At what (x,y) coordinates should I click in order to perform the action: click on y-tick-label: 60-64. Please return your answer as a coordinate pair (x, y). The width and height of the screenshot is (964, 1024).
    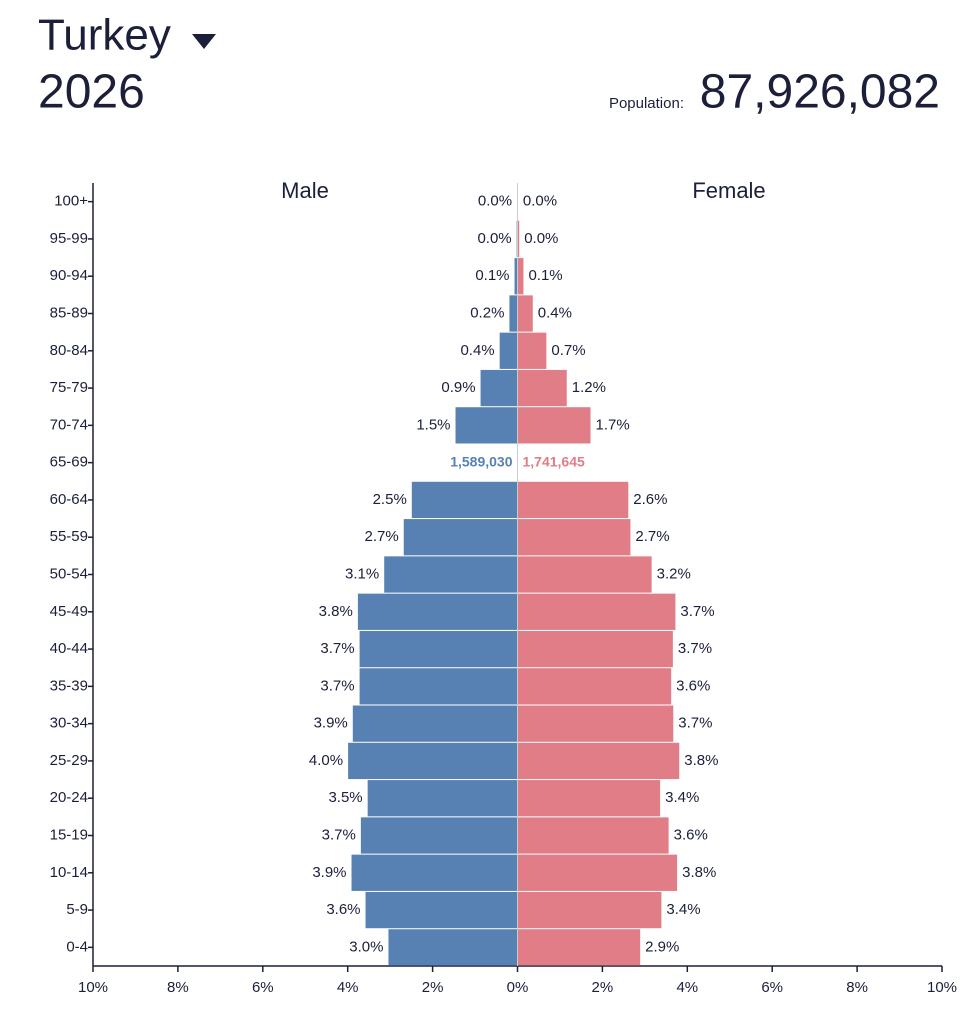
    Looking at the image, I should click on (69, 499).